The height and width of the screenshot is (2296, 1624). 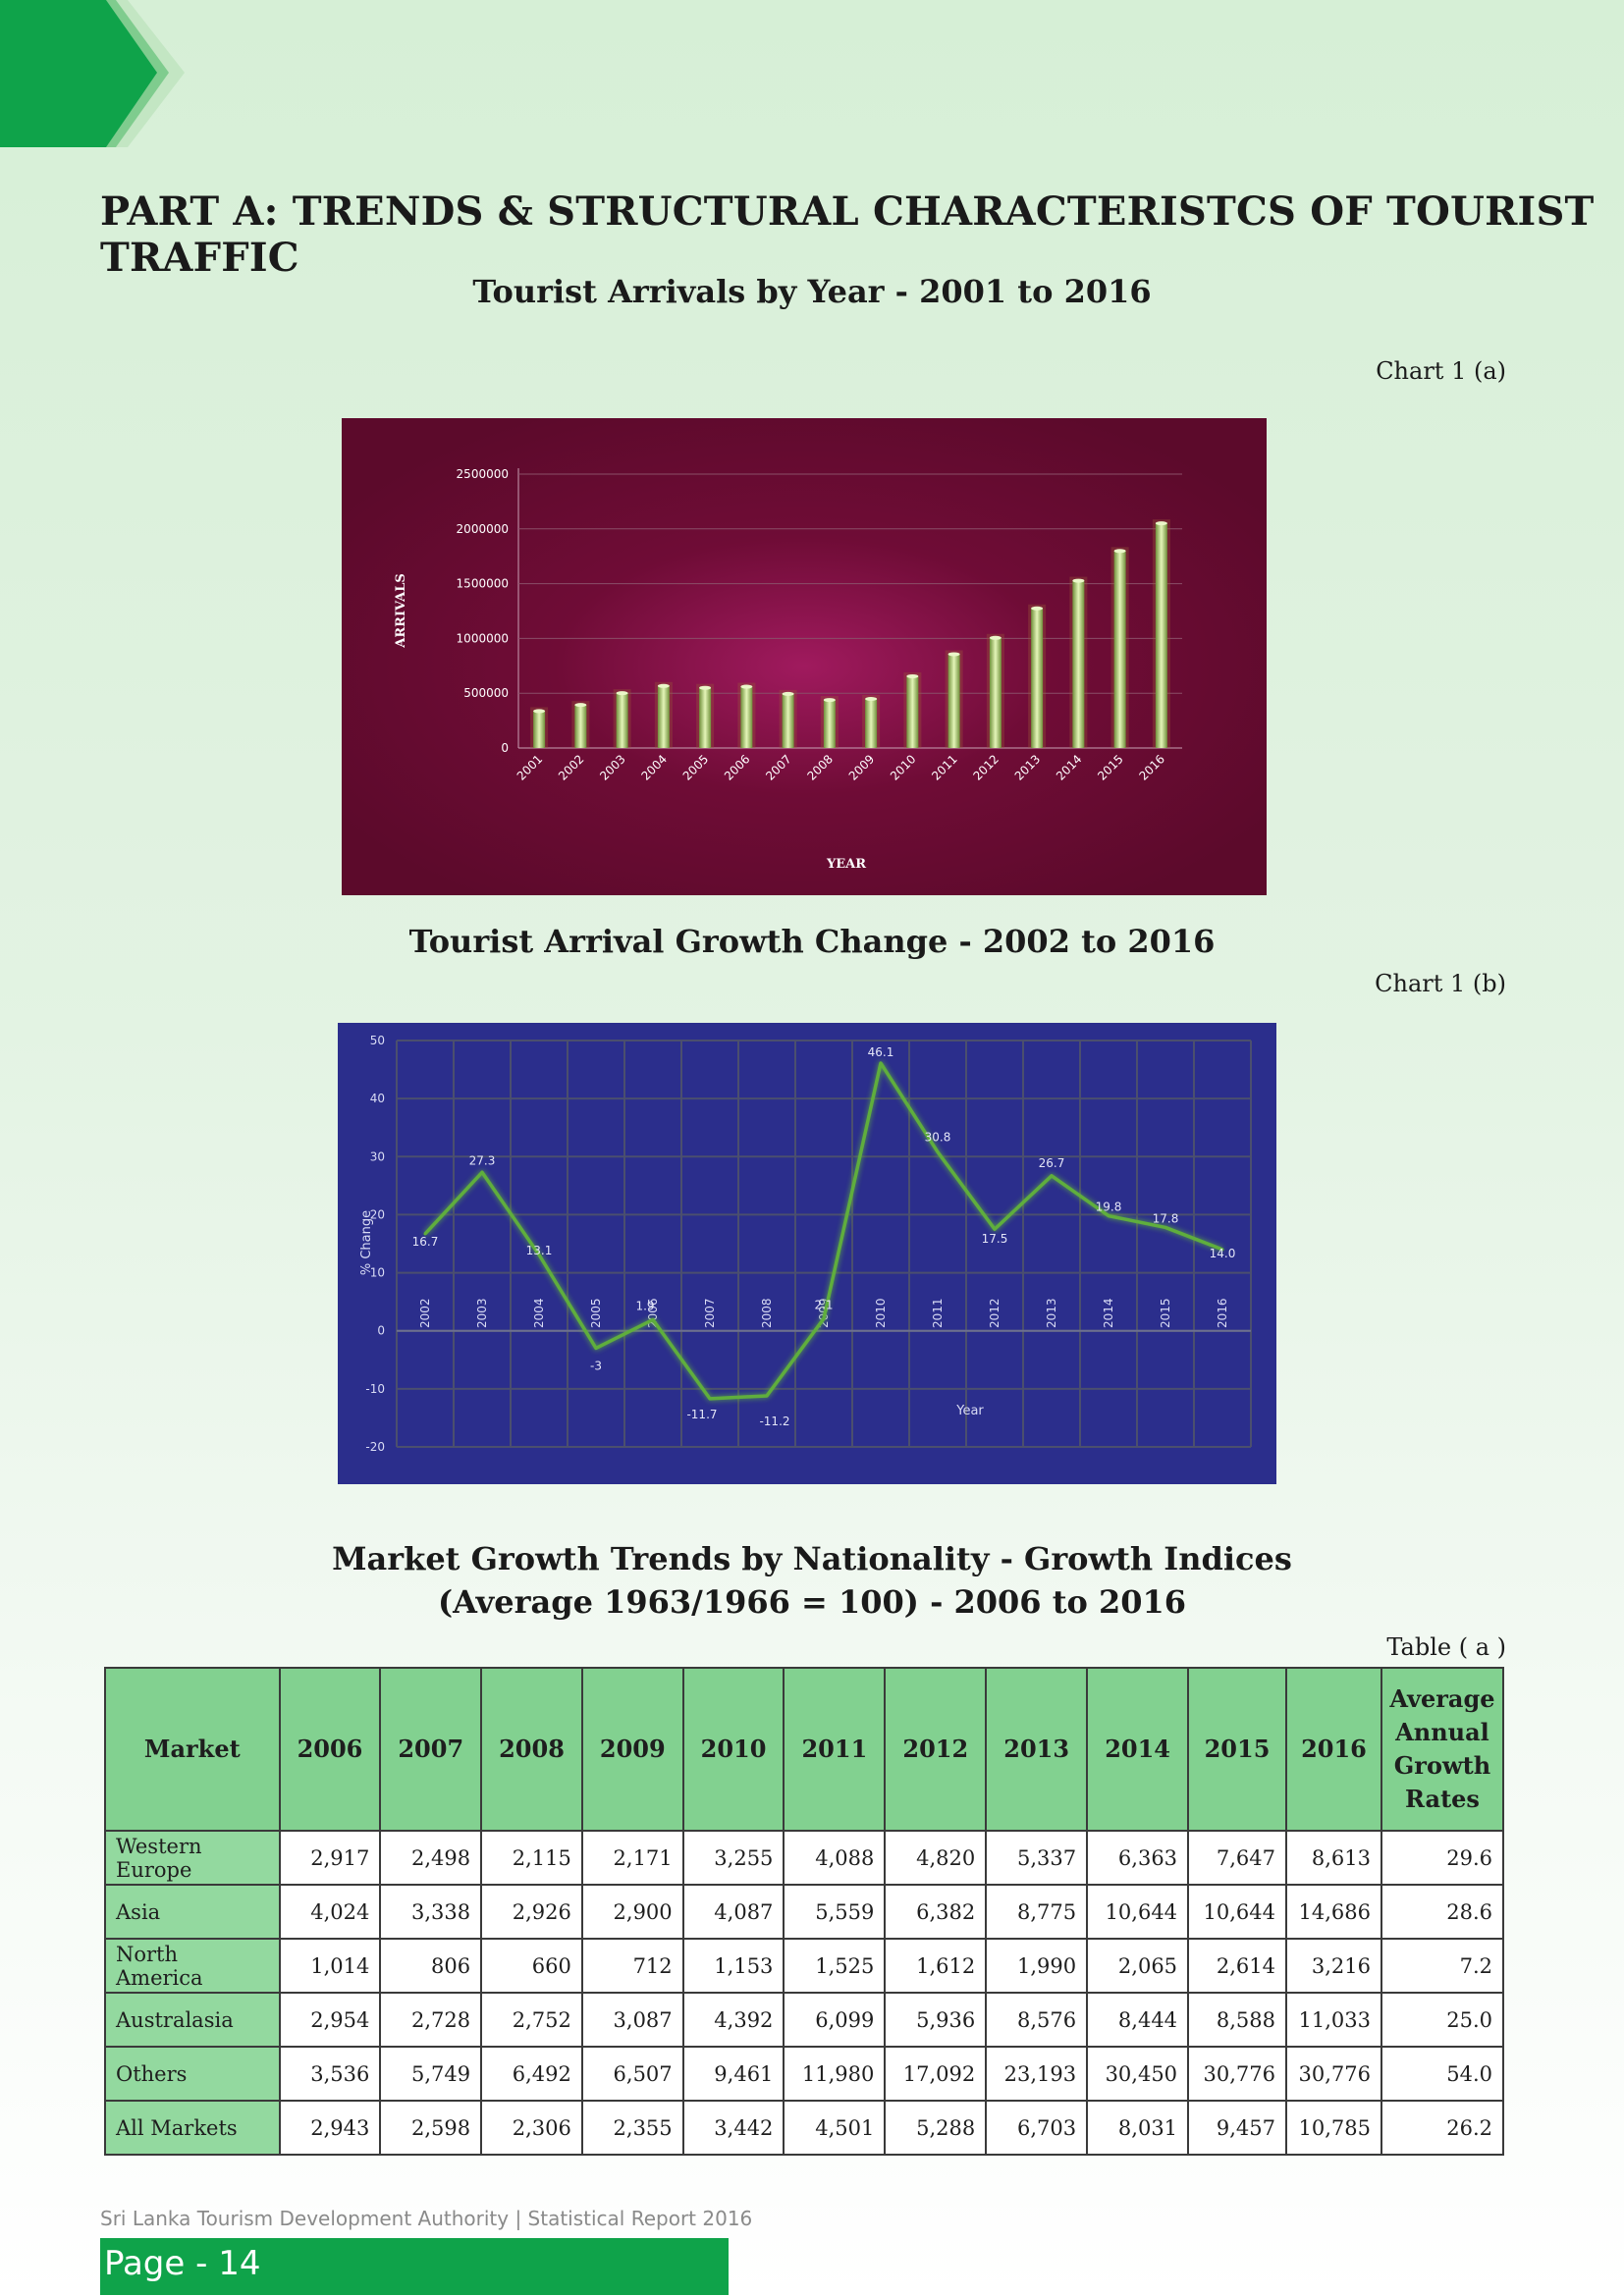 I want to click on table-cell: 2,355, so click(x=632, y=2128).